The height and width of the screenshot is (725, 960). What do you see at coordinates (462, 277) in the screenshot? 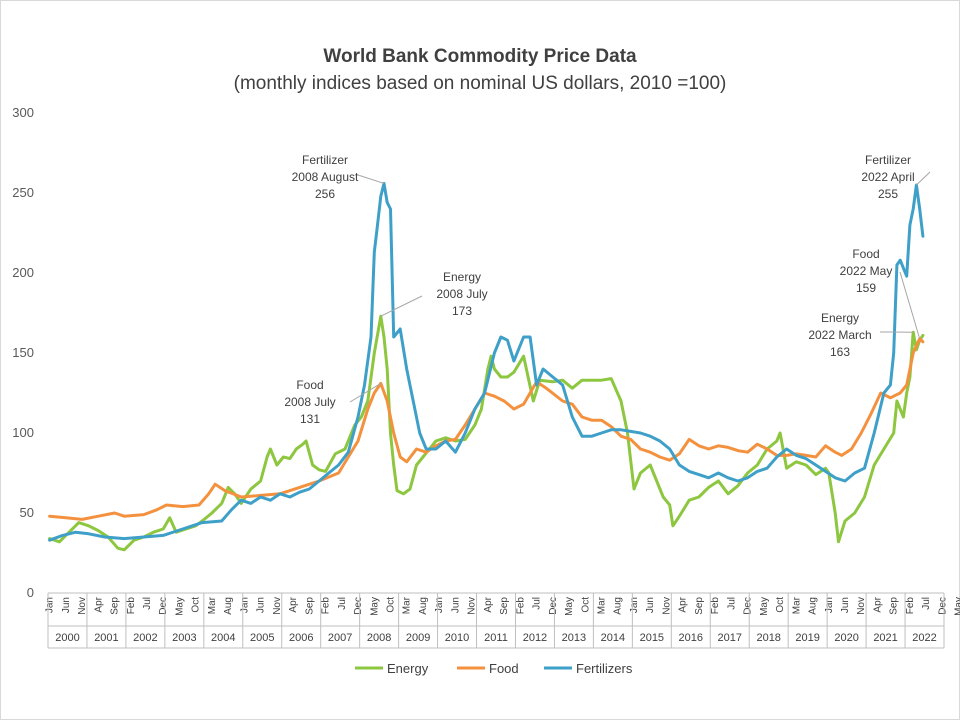
I see `annotation-label: Energy` at bounding box center [462, 277].